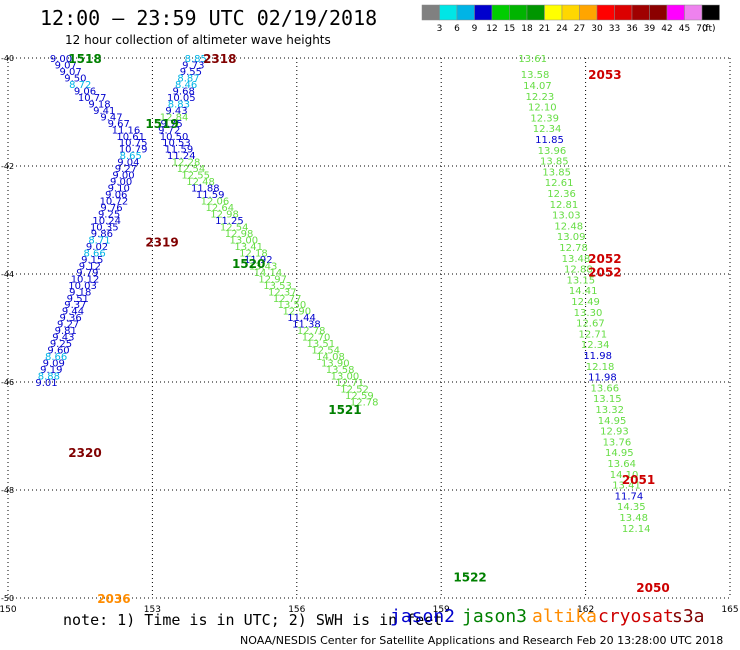 The width and height of the screenshot is (740, 650). I want to click on data-value-label: 10.12, so click(85, 279).